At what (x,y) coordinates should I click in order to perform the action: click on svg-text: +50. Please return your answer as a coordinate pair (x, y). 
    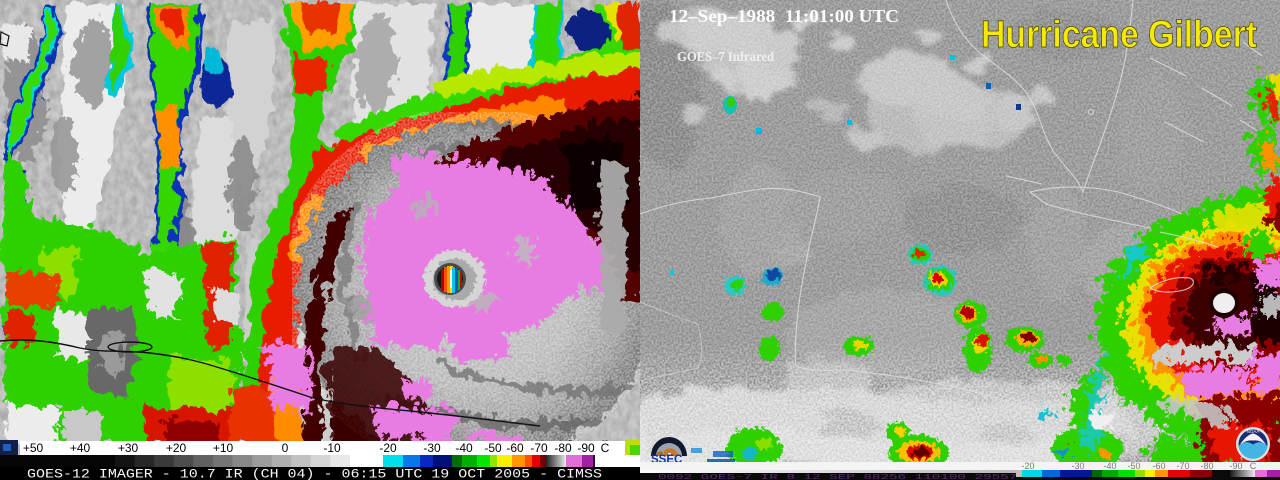
    Looking at the image, I should click on (33, 448).